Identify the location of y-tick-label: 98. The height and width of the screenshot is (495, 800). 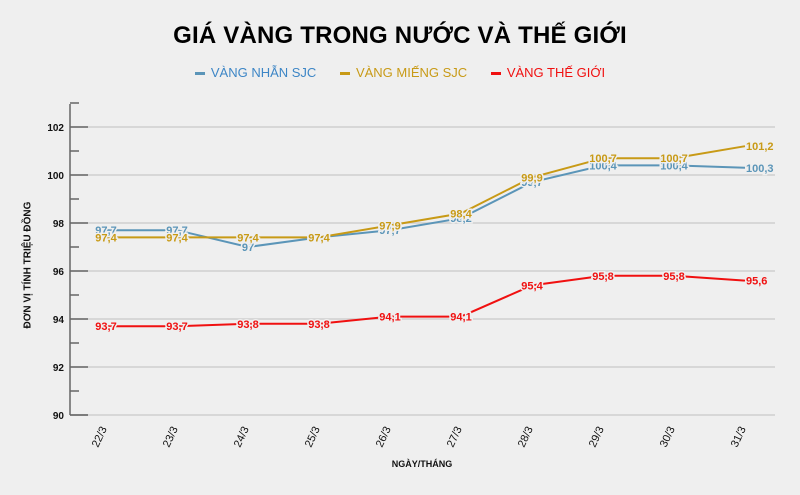
(59, 224).